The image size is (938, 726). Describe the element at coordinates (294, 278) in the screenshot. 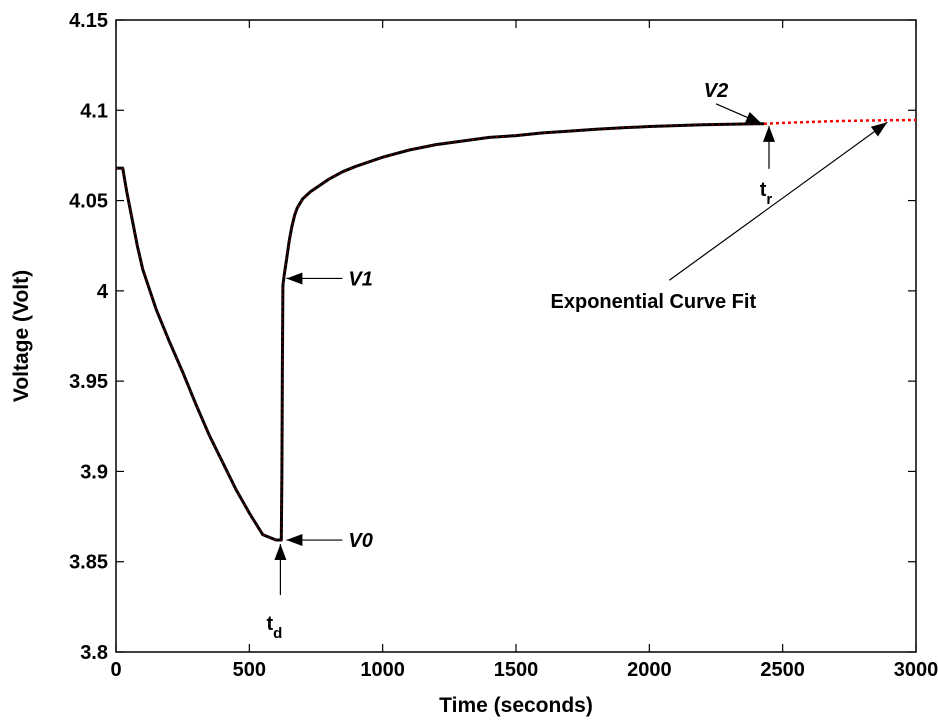

I see `v1-arrow-head` at that location.